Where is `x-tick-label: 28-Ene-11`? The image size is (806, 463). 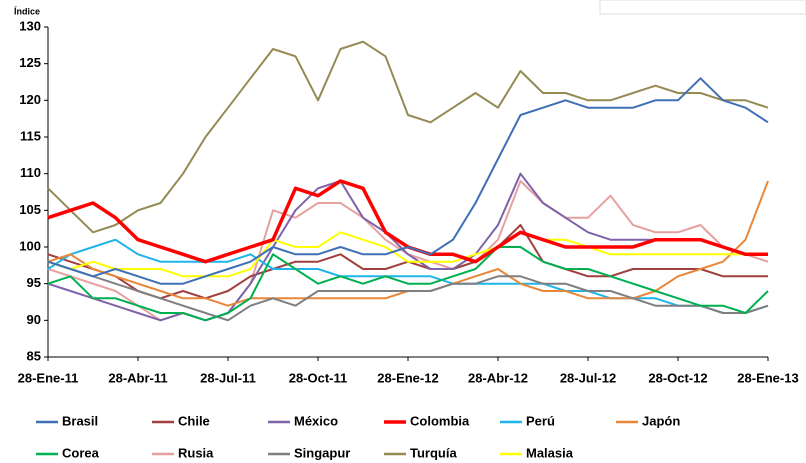 x-tick-label: 28-Ene-11 is located at coordinates (48, 377).